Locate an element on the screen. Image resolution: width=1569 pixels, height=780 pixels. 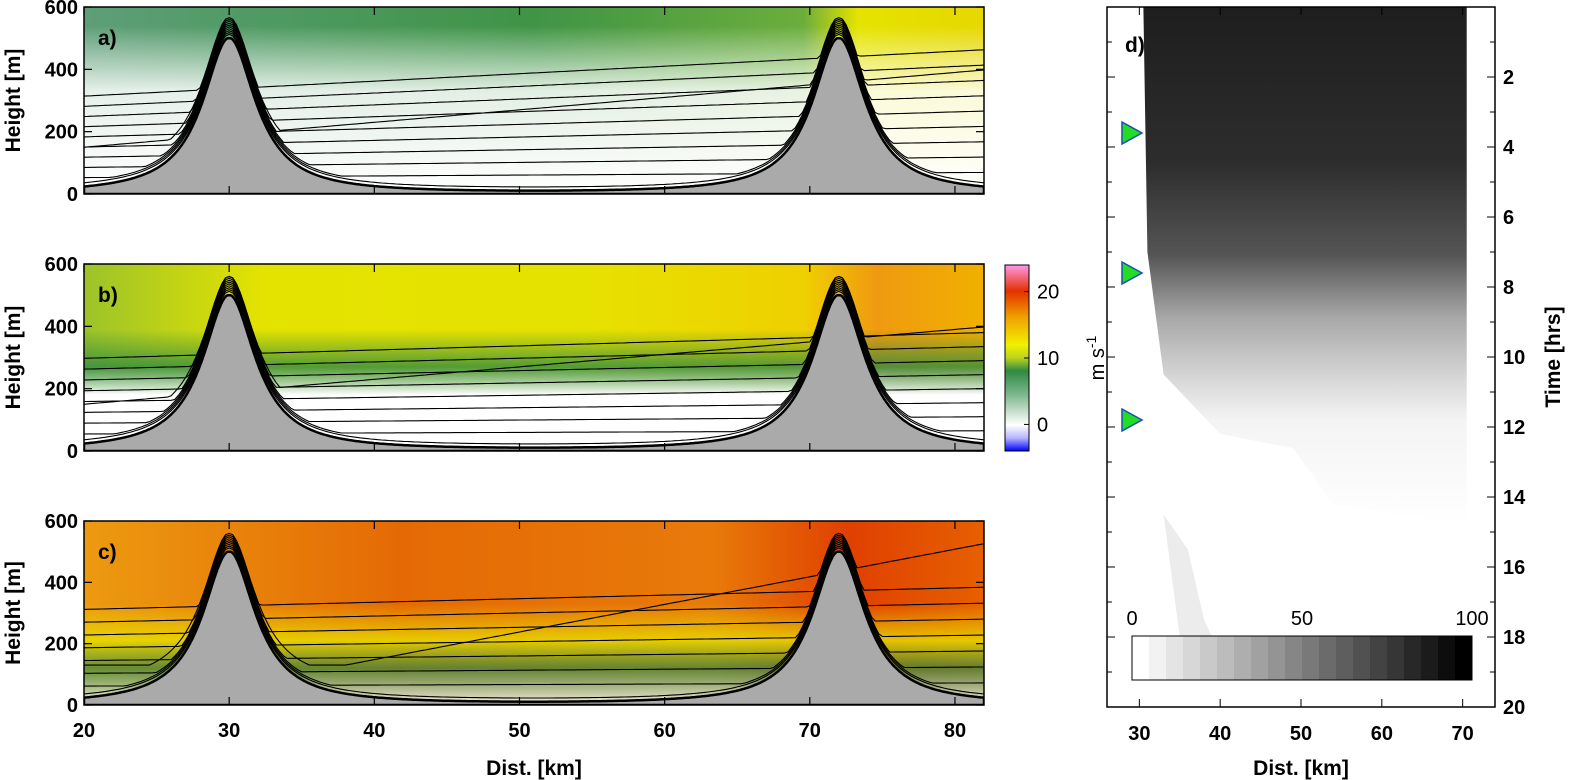
y-tick-label: 16 is located at coordinates (1514, 568).